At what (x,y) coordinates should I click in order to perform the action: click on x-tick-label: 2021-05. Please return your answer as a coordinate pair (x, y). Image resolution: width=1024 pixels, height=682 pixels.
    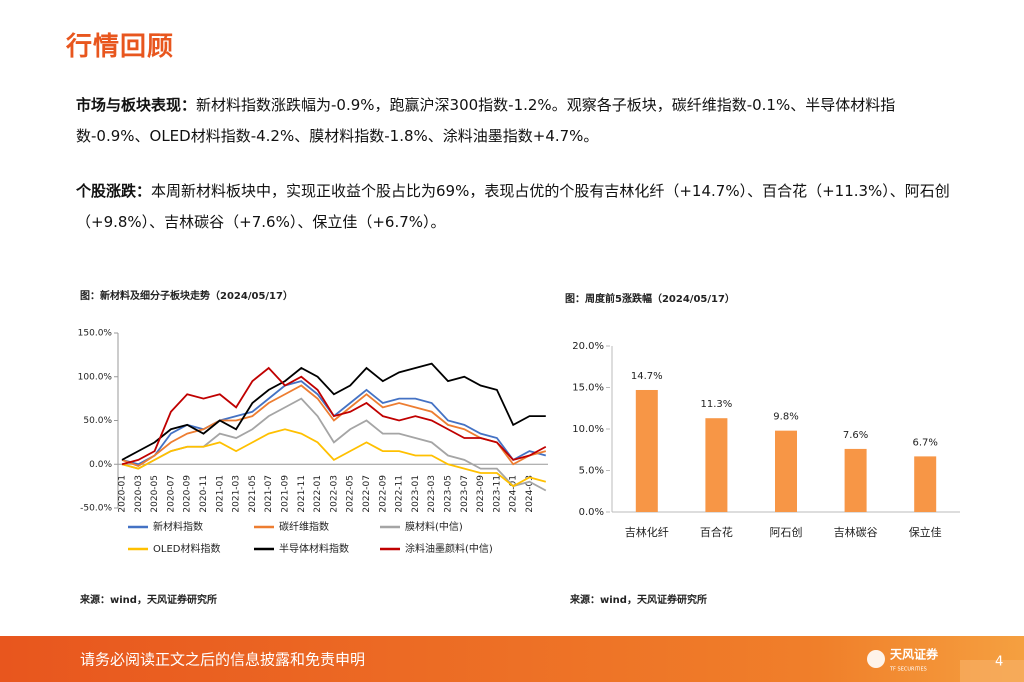
    Looking at the image, I should click on (253, 494).